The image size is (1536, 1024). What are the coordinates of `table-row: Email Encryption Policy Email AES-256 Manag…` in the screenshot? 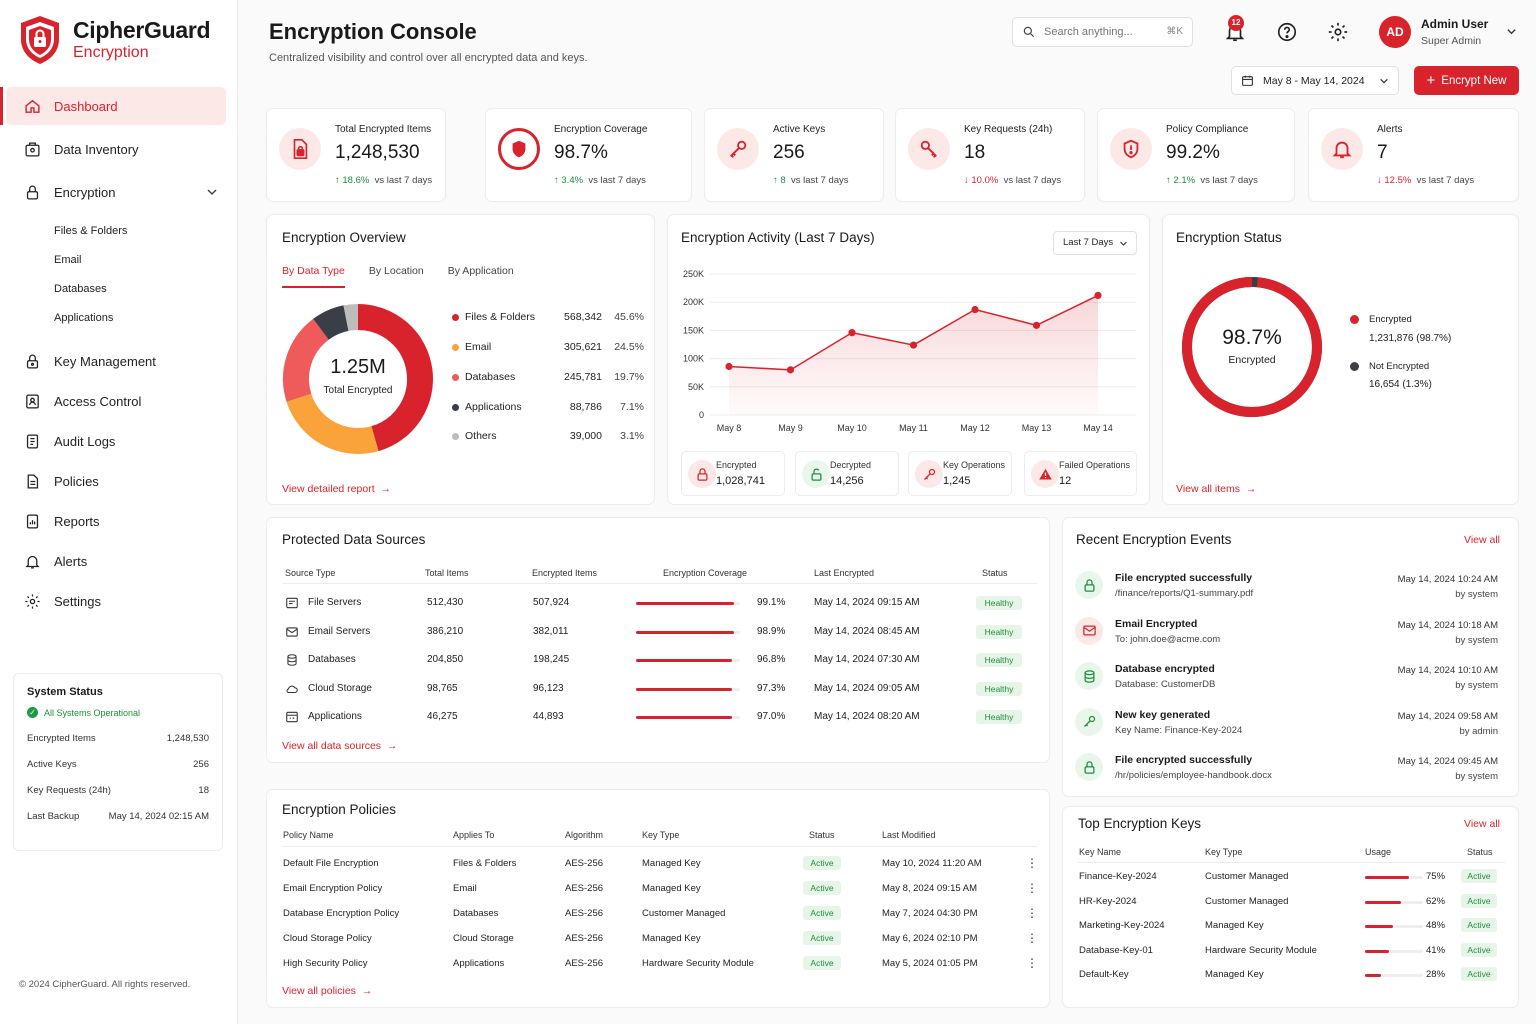 It's located at (659, 890).